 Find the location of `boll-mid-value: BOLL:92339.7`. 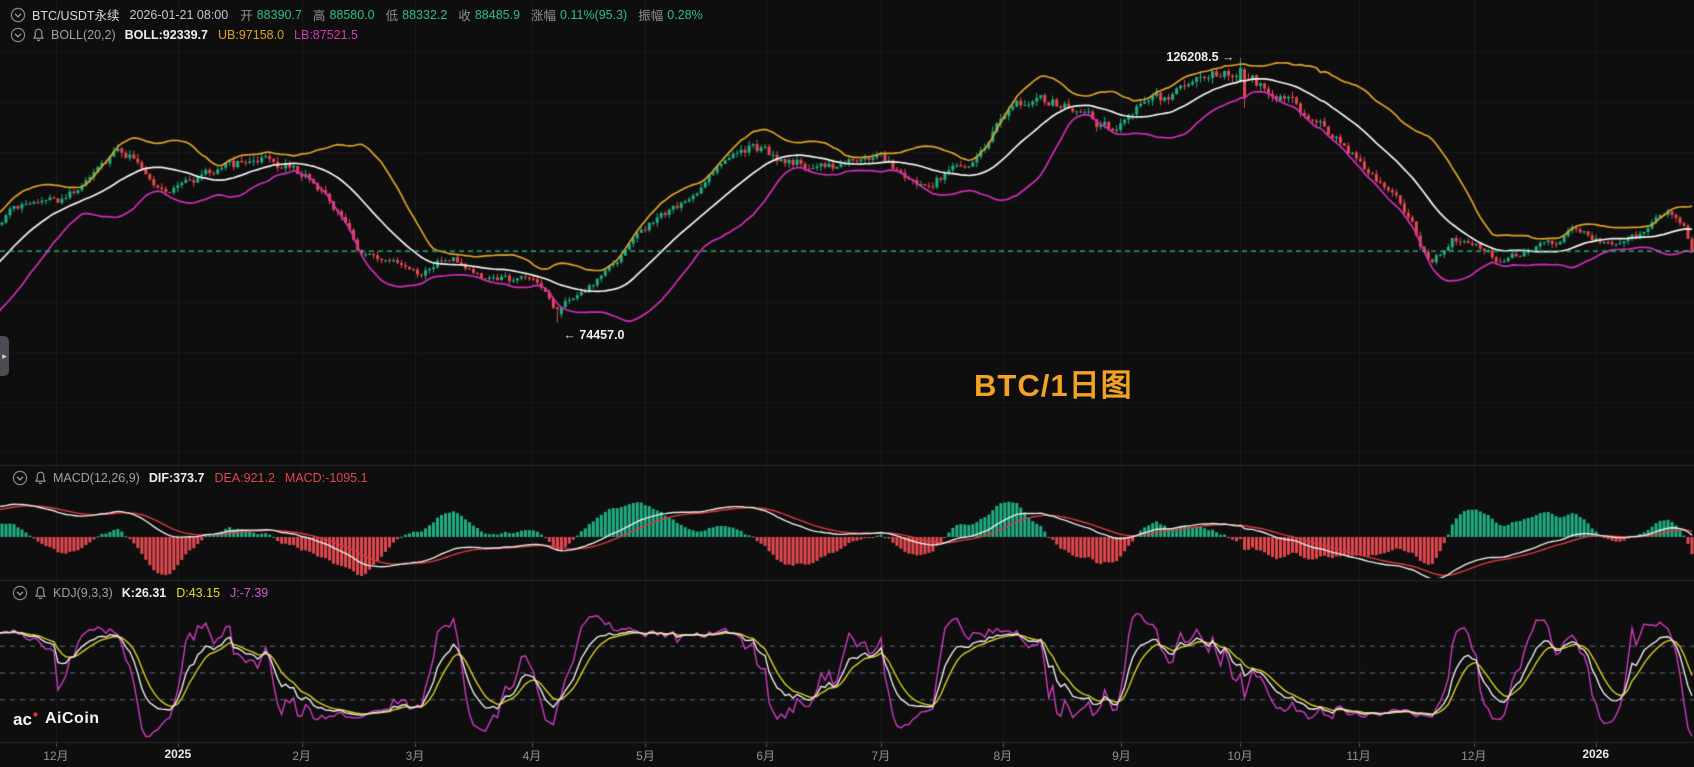

boll-mid-value: BOLL:92339.7 is located at coordinates (166, 35).